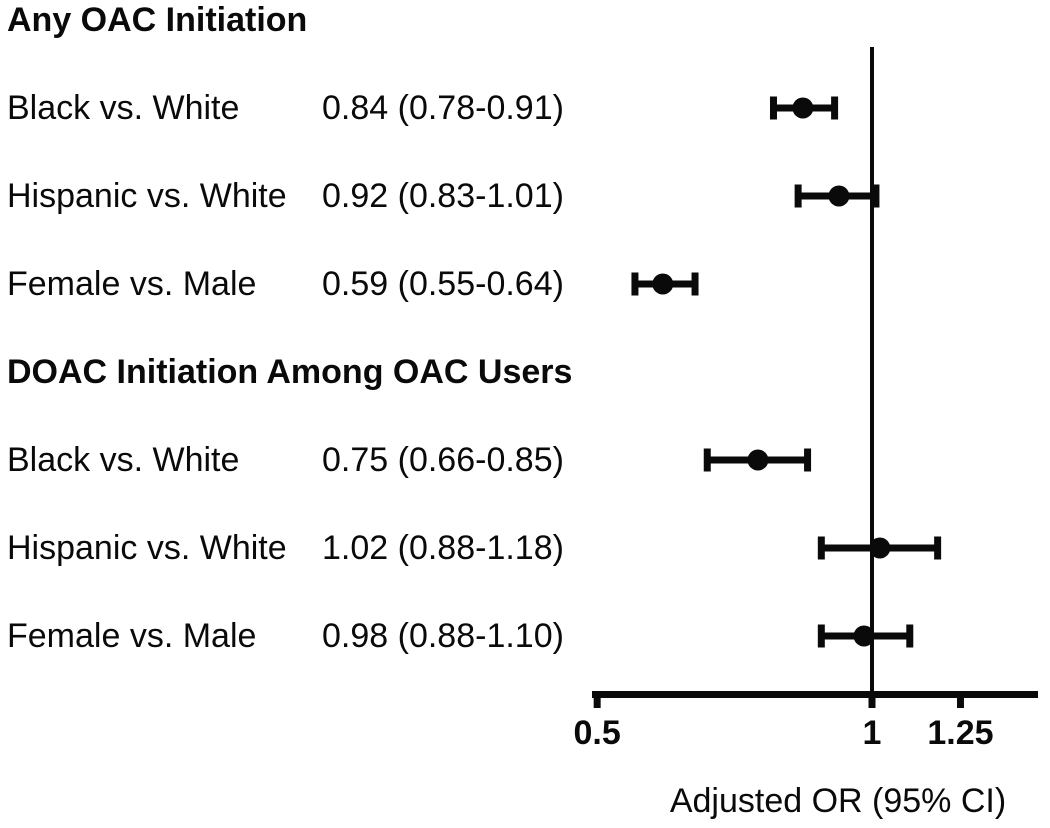 The height and width of the screenshot is (828, 1050). What do you see at coordinates (872, 733) in the screenshot?
I see `x-axis-tick-label: 1` at bounding box center [872, 733].